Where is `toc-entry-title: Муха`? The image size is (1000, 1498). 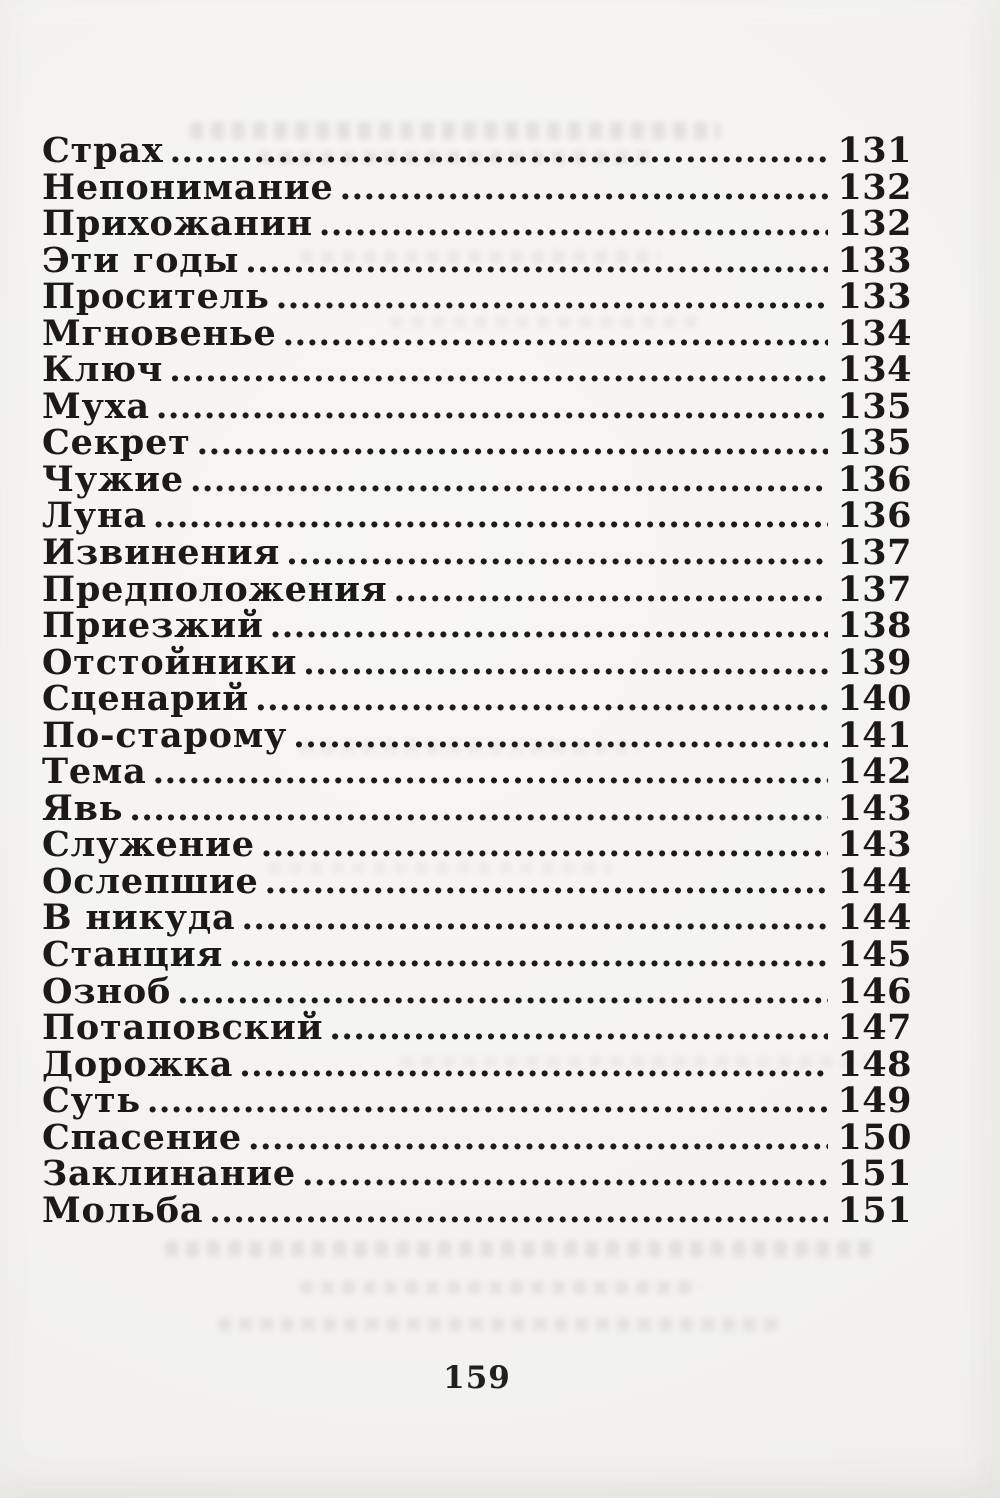 toc-entry-title: Муха is located at coordinates (96, 406).